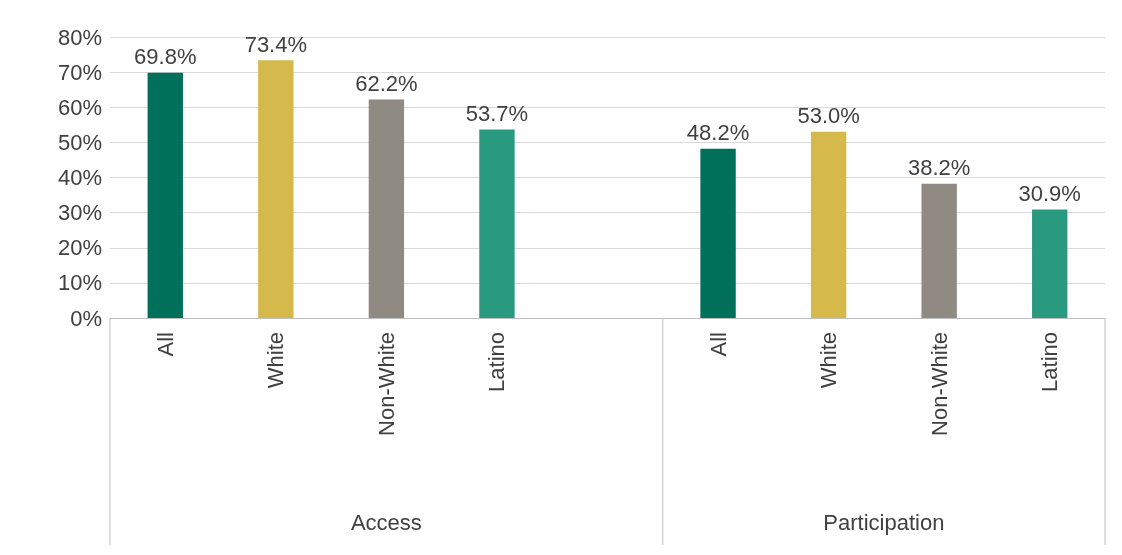 Image resolution: width=1122 pixels, height=555 pixels. What do you see at coordinates (79, 248) in the screenshot?
I see `y-tick-label: 20%` at bounding box center [79, 248].